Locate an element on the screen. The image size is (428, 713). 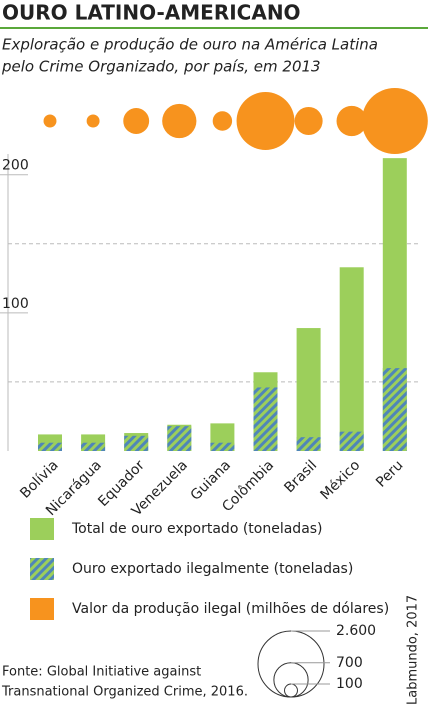
x-tick-label: Peru is located at coordinates (389, 473).